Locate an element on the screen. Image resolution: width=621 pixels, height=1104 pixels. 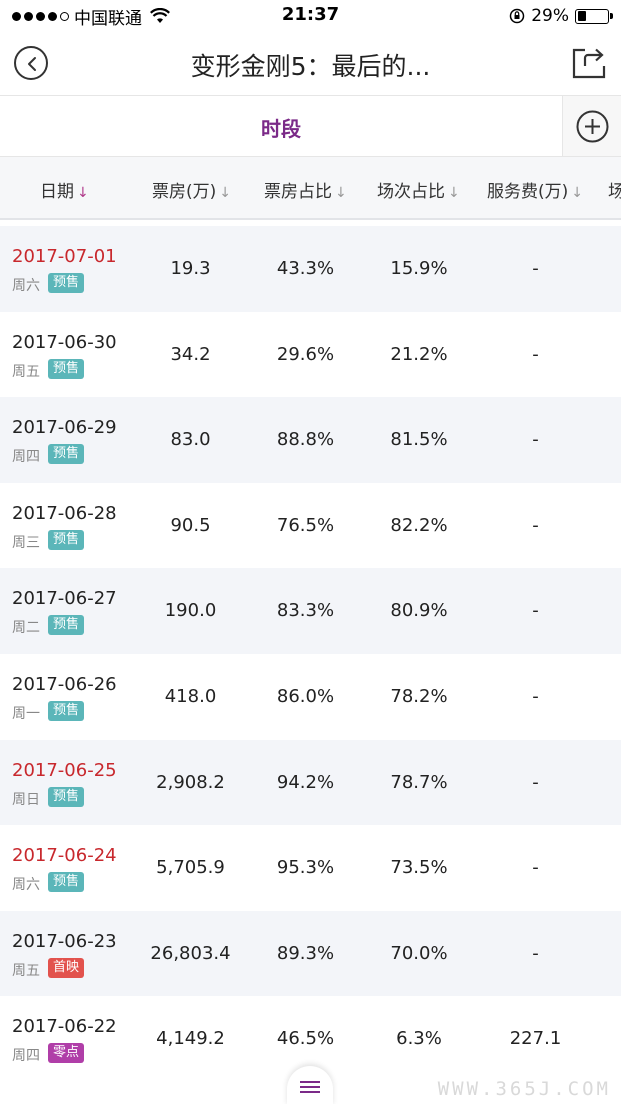
chevron-left-icon is located at coordinates (32, 64).